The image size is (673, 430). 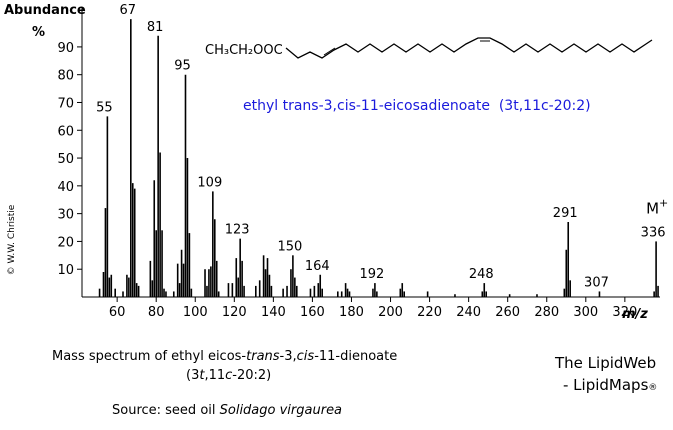 What do you see at coordinates (104, 107) in the screenshot?
I see `peak-label: 55` at bounding box center [104, 107].